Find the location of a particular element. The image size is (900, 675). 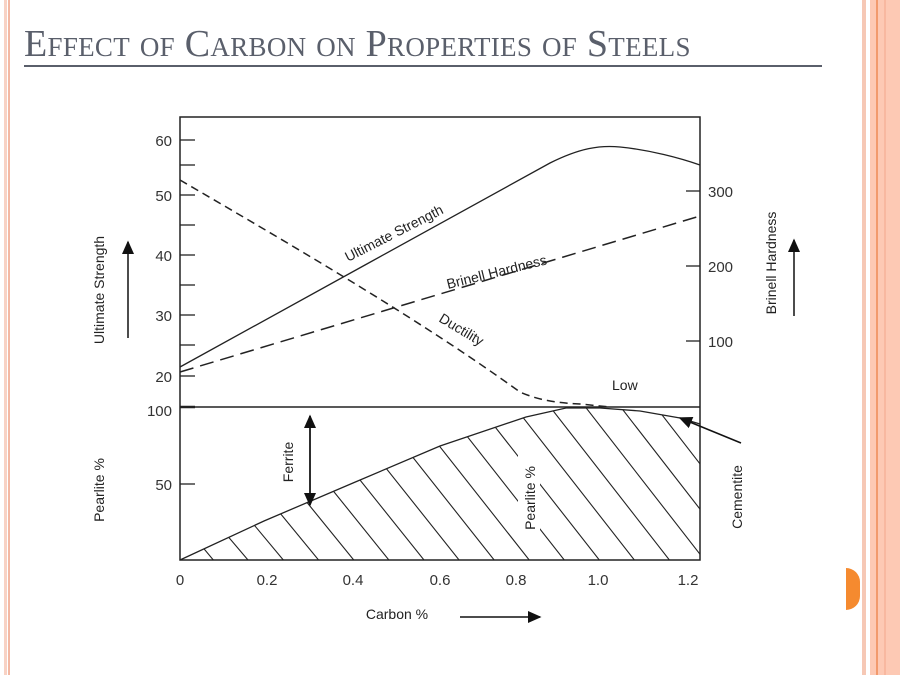

y-tick-60: 60 is located at coordinates (163, 141).